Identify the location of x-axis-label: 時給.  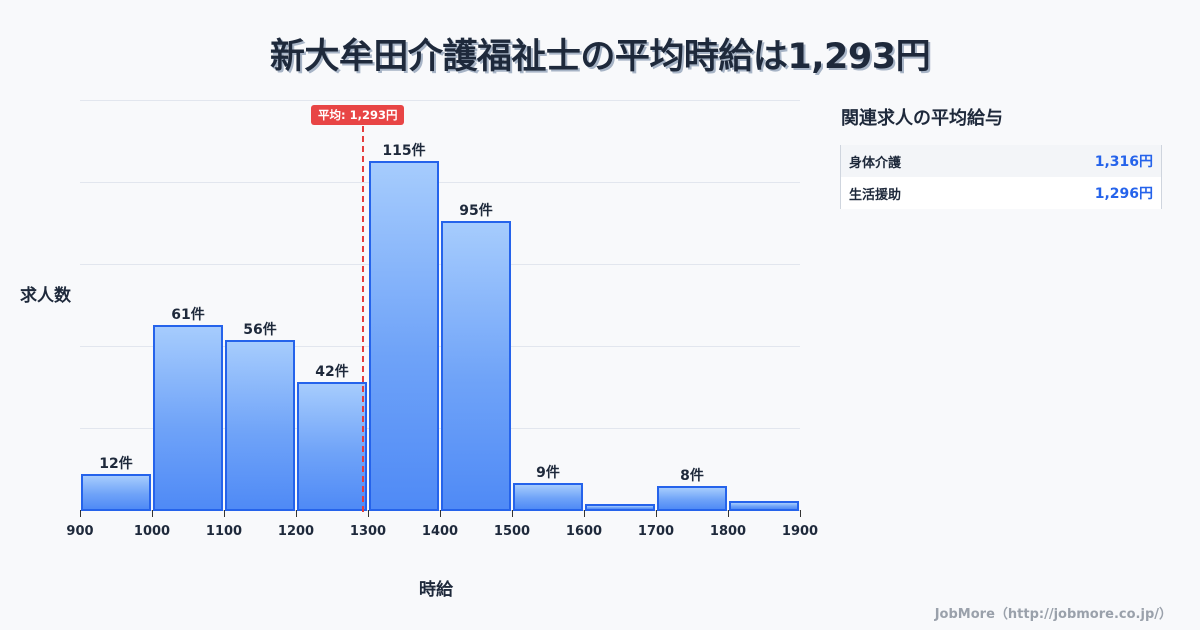
(436, 590).